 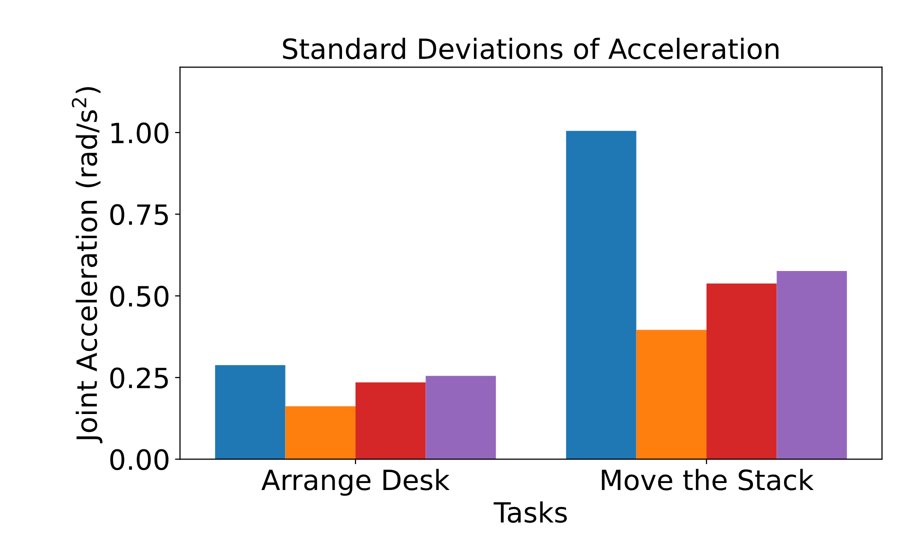 What do you see at coordinates (708, 479) in the screenshot?
I see `x-tick-label: Move the Stack` at bounding box center [708, 479].